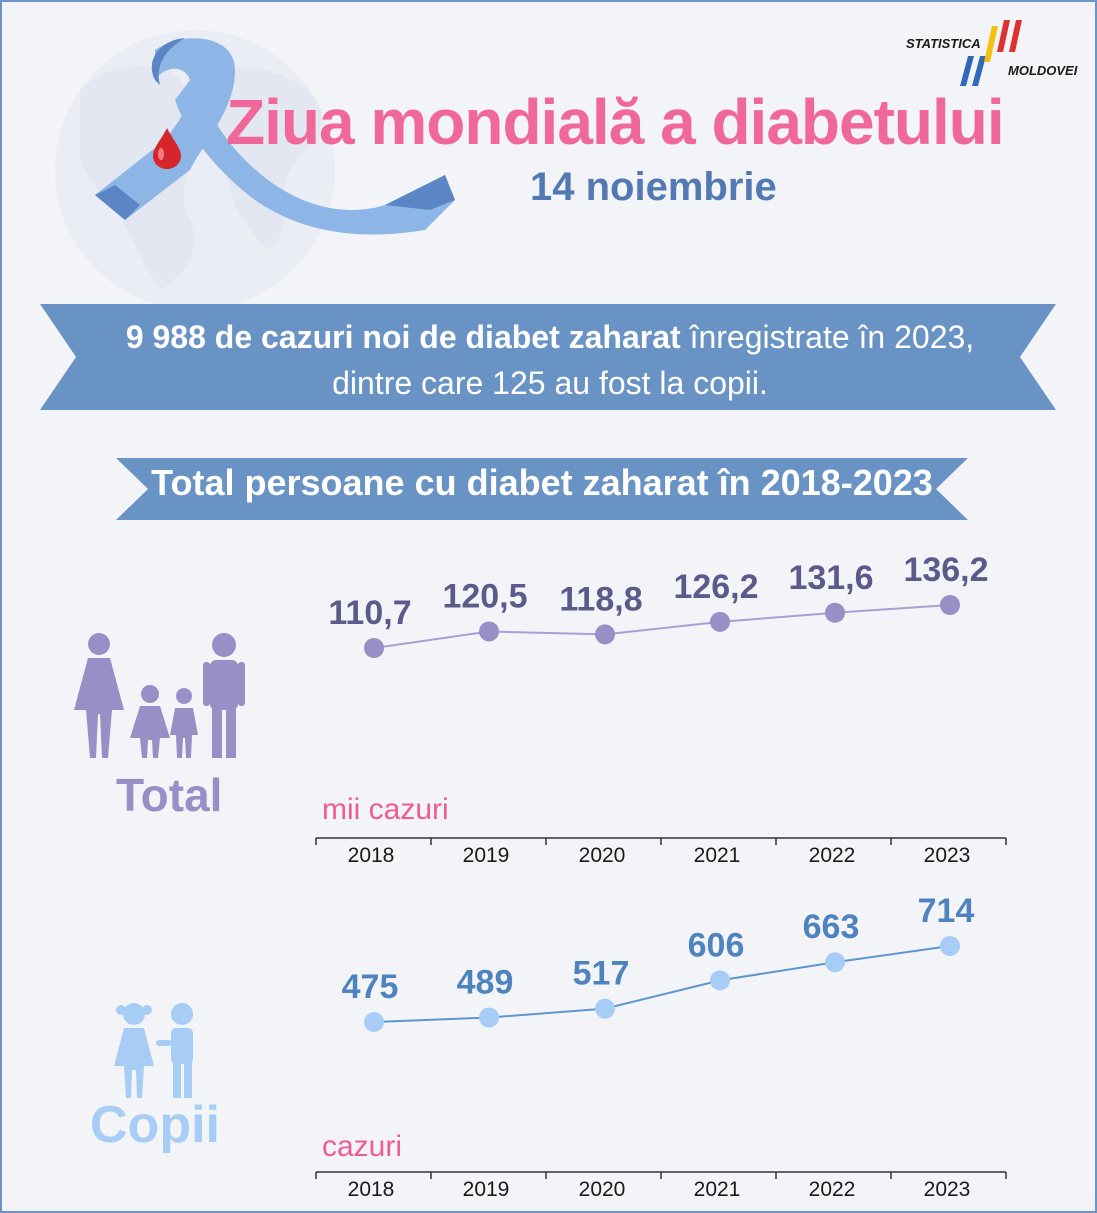 The width and height of the screenshot is (1097, 1213). What do you see at coordinates (943, 43) in the screenshot?
I see `logo-text-statistica: STATISTICA` at bounding box center [943, 43].